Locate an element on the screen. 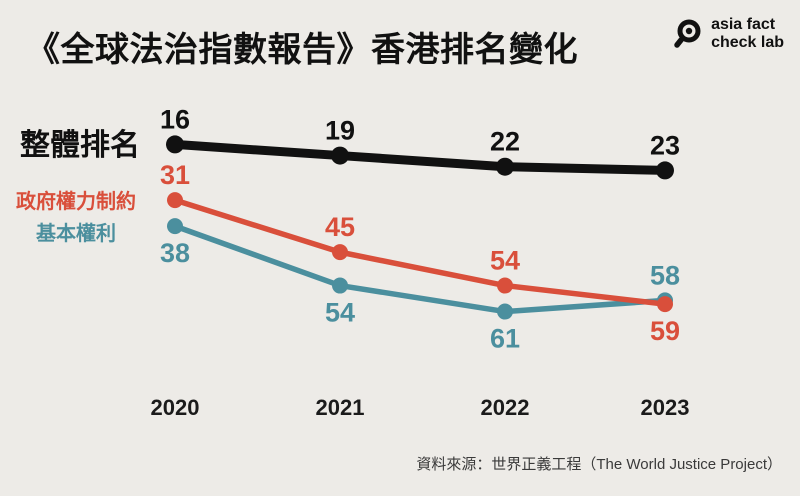  data-point-series1-2023 is located at coordinates (665, 304).